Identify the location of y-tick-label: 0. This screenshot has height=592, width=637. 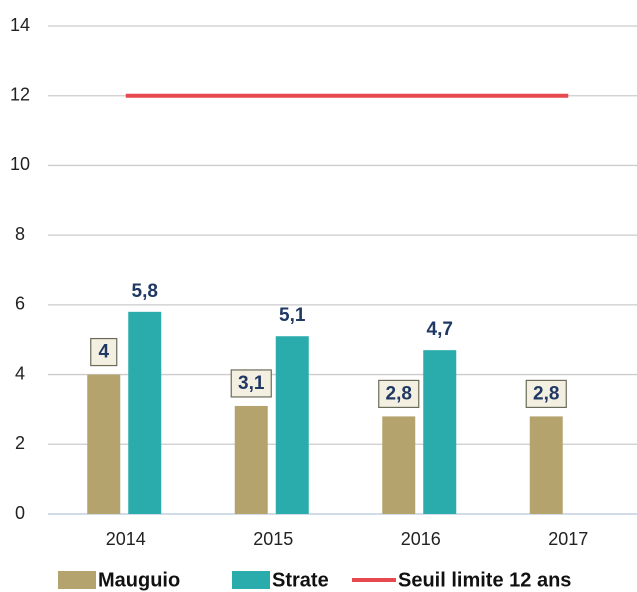
(20, 513).